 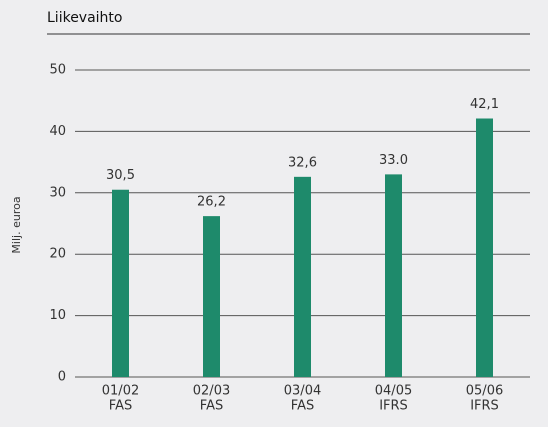 What do you see at coordinates (120, 175) in the screenshot?
I see `value-label: 30,5` at bounding box center [120, 175].